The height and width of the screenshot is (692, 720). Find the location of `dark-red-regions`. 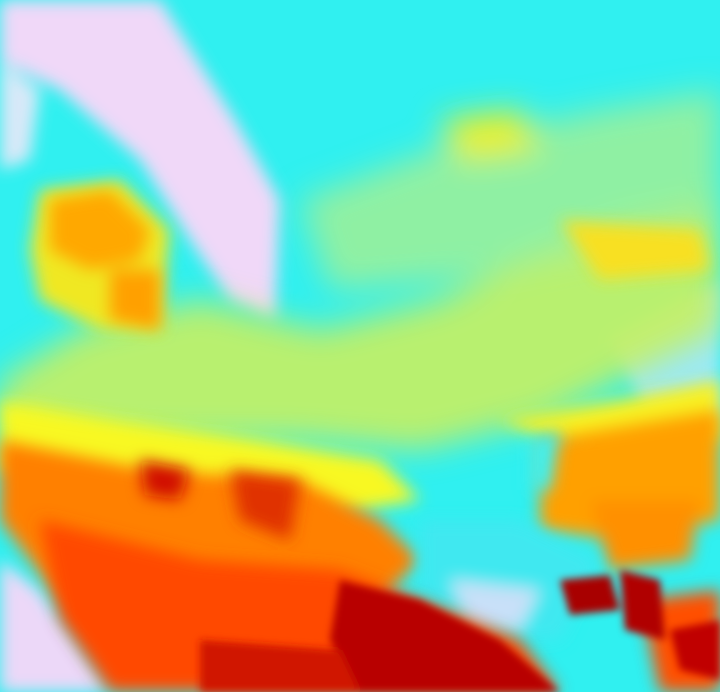

dark-red-regions is located at coordinates (460, 631).